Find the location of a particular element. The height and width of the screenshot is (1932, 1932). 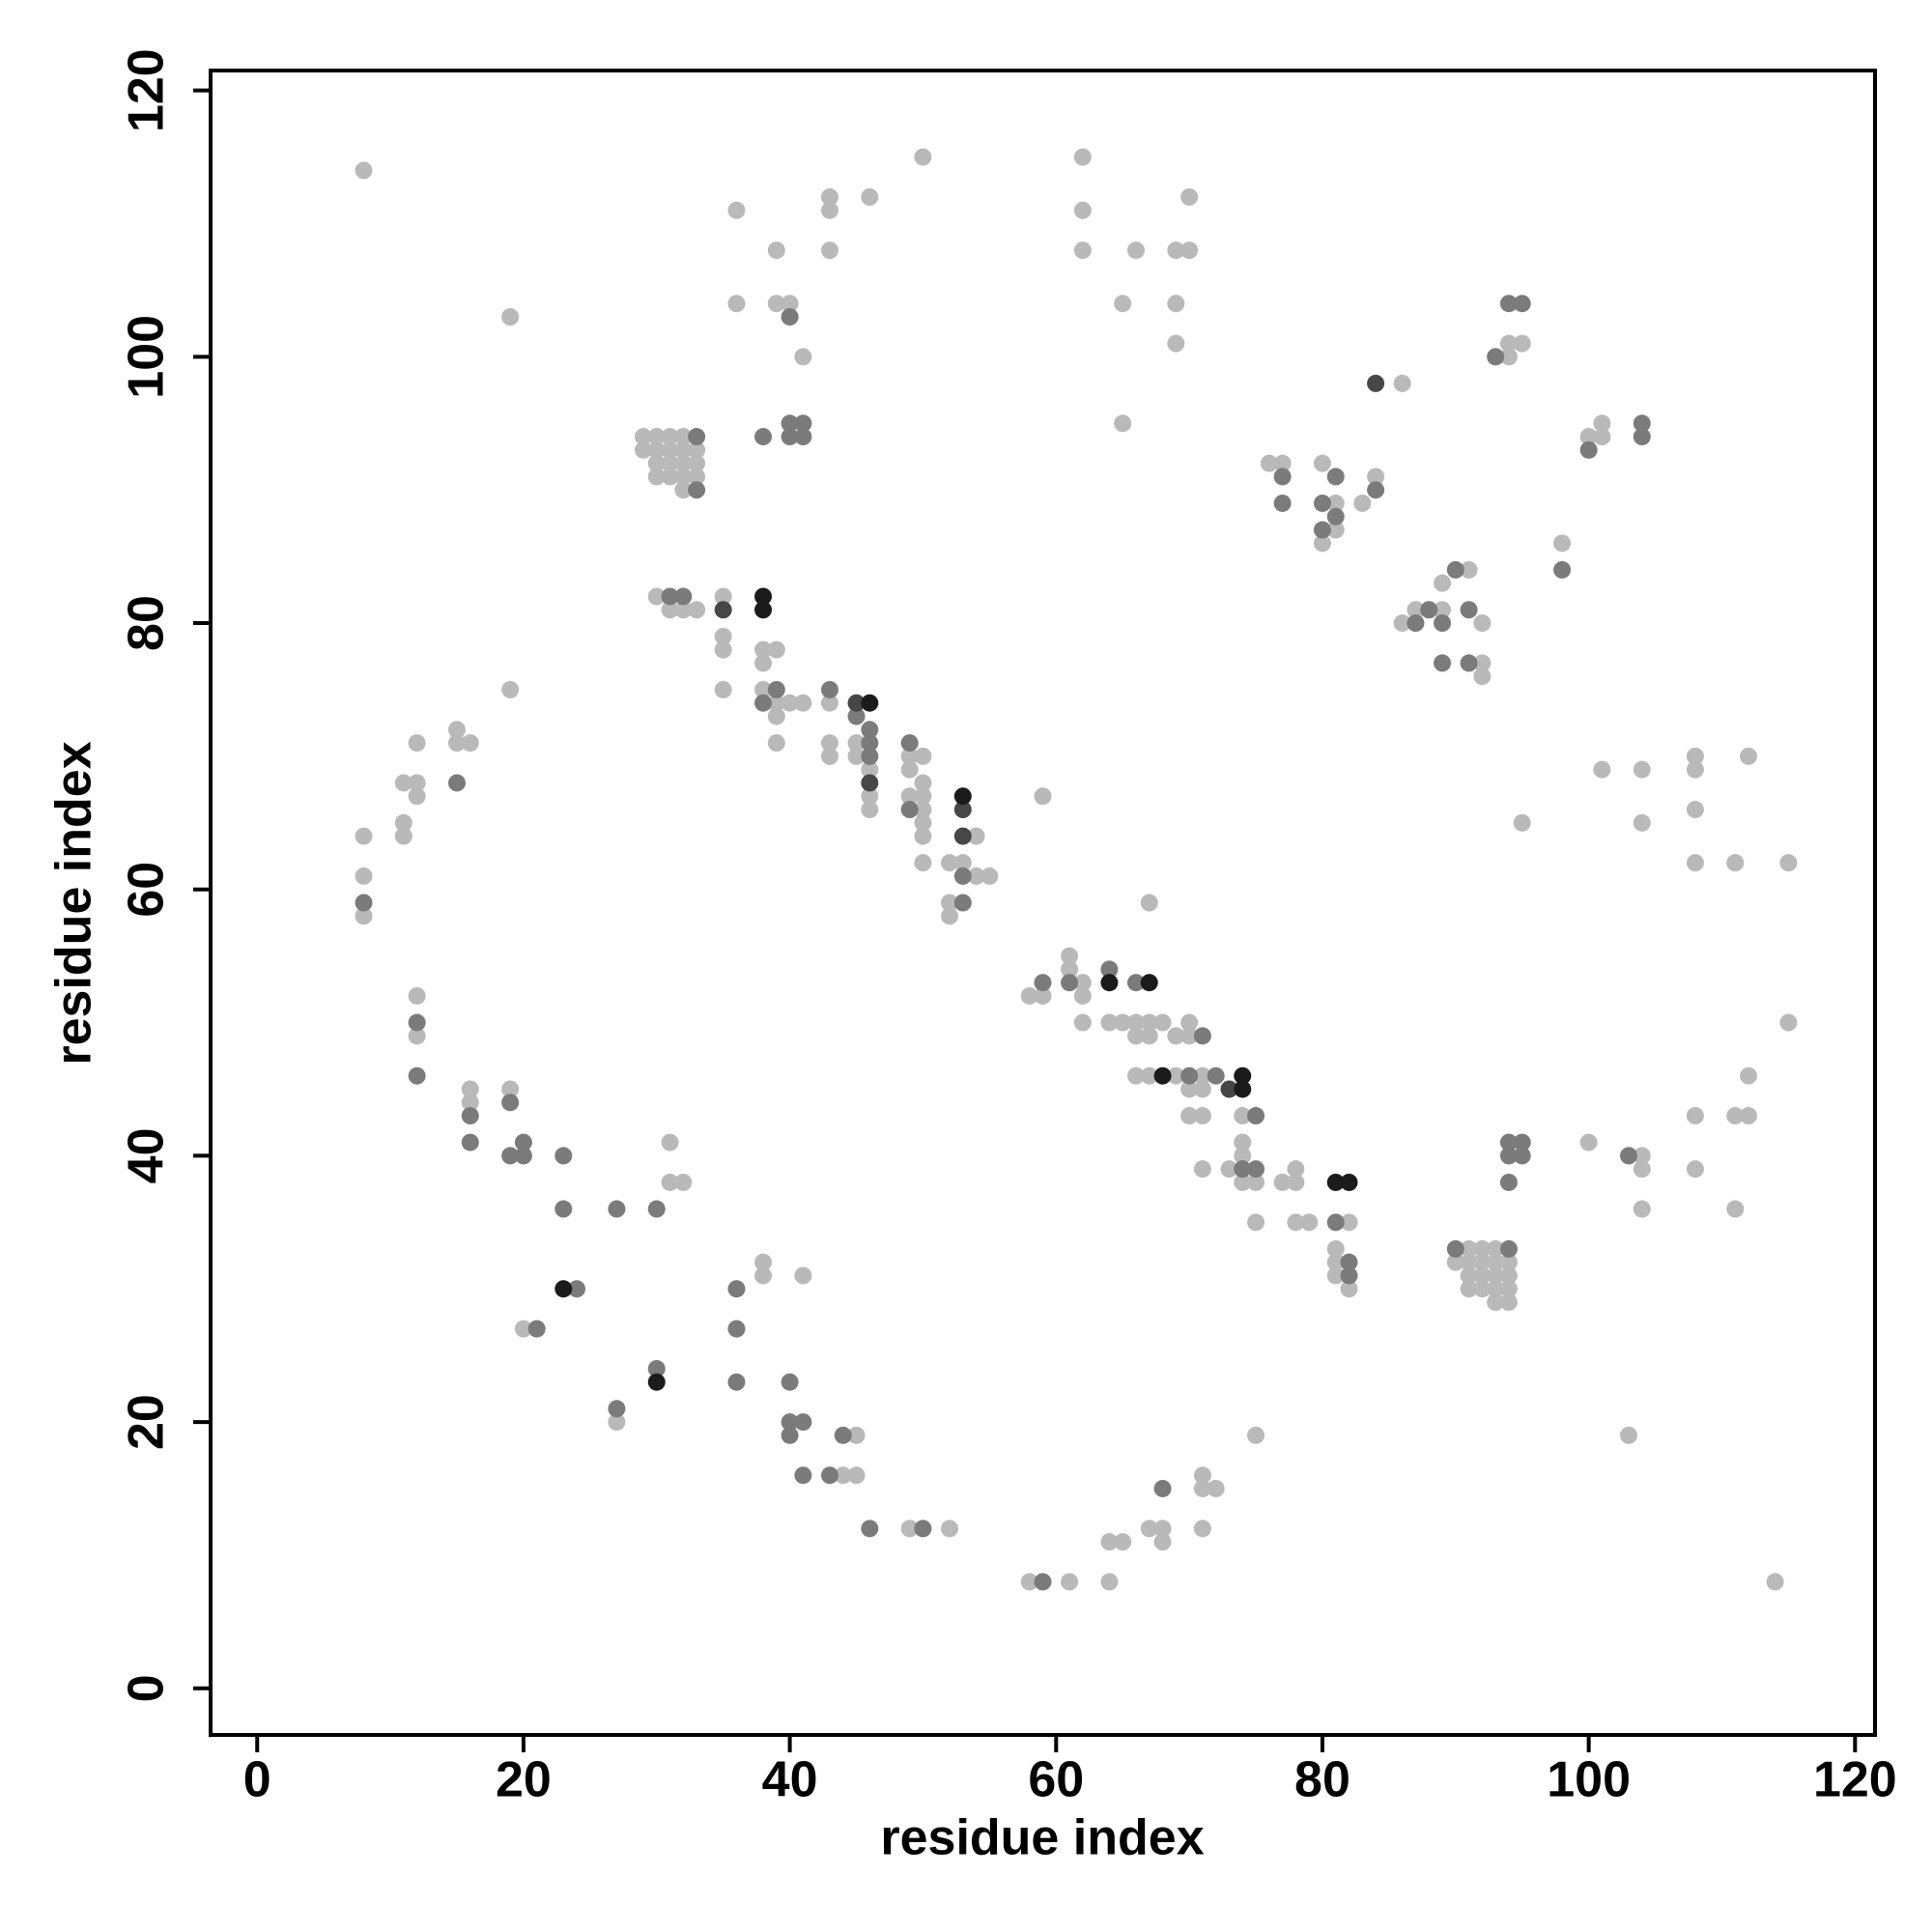

y-tick-label: 40 is located at coordinates (147, 1155).